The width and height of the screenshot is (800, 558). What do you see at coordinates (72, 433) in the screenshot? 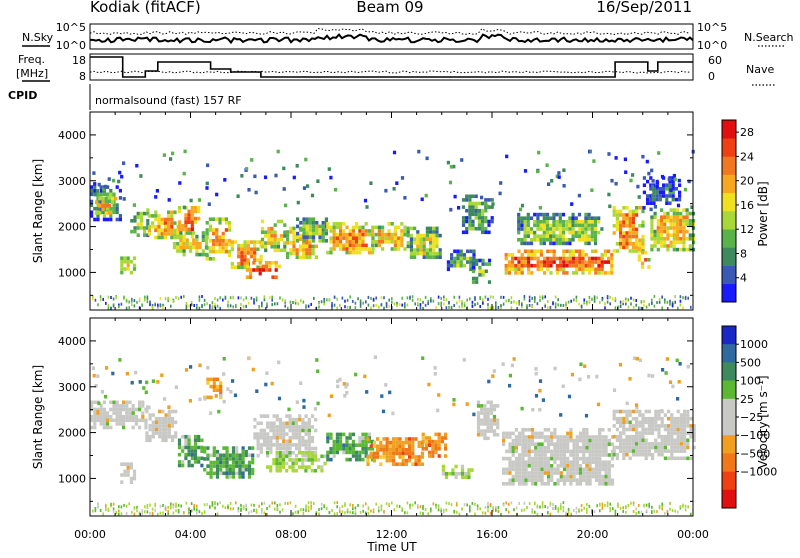
I see `y-tick-label: 2000` at bounding box center [72, 433].